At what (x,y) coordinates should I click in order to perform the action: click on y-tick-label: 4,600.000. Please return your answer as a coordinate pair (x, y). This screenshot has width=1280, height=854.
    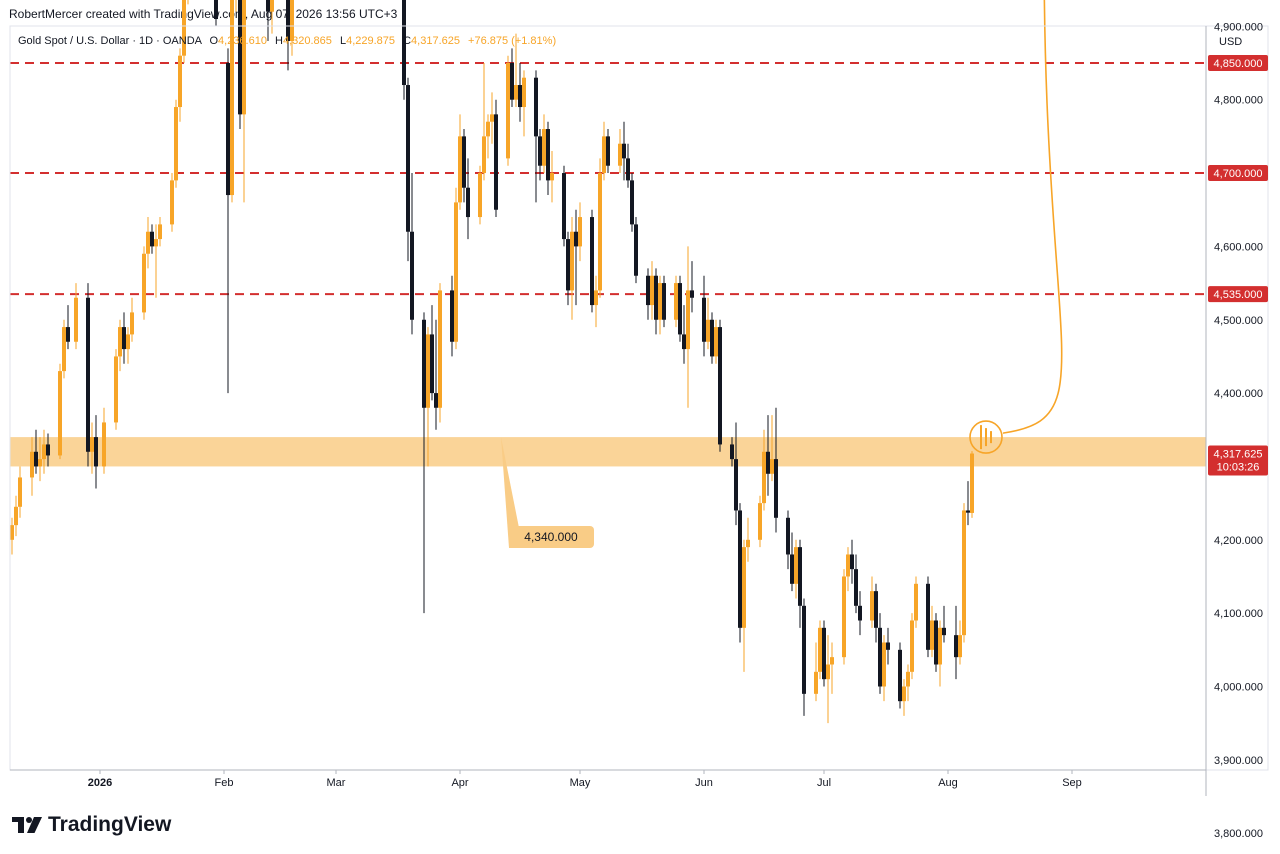
    Looking at the image, I should click on (1238, 247).